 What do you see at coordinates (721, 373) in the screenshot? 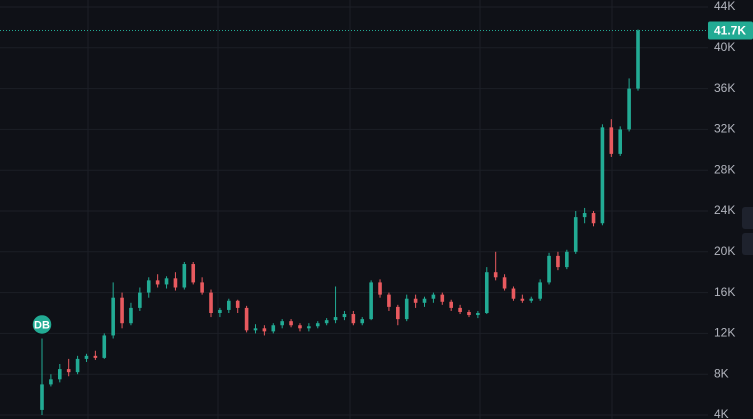
I see `y-tick-label: 8K` at bounding box center [721, 373].